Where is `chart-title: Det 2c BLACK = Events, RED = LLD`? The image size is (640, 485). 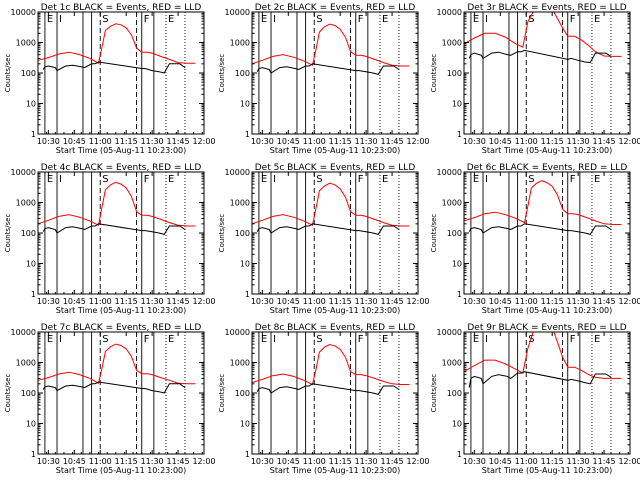 chart-title: Det 2c BLACK = Events, RED = LLD is located at coordinates (335, 8).